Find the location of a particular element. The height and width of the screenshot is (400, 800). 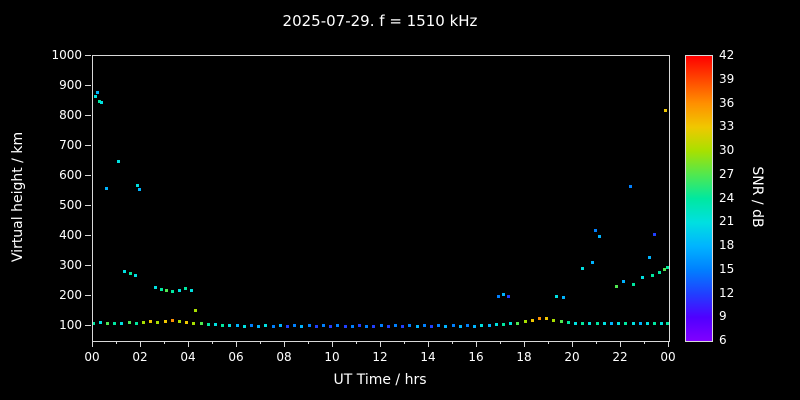

colorbar-tick-label: 21 is located at coordinates (727, 221).